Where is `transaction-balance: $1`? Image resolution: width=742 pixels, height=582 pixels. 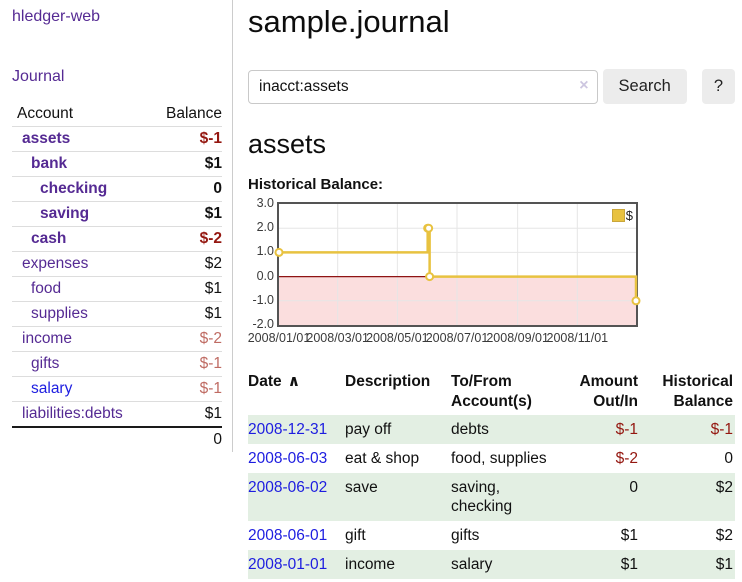 transaction-balance: $1 is located at coordinates (724, 564).